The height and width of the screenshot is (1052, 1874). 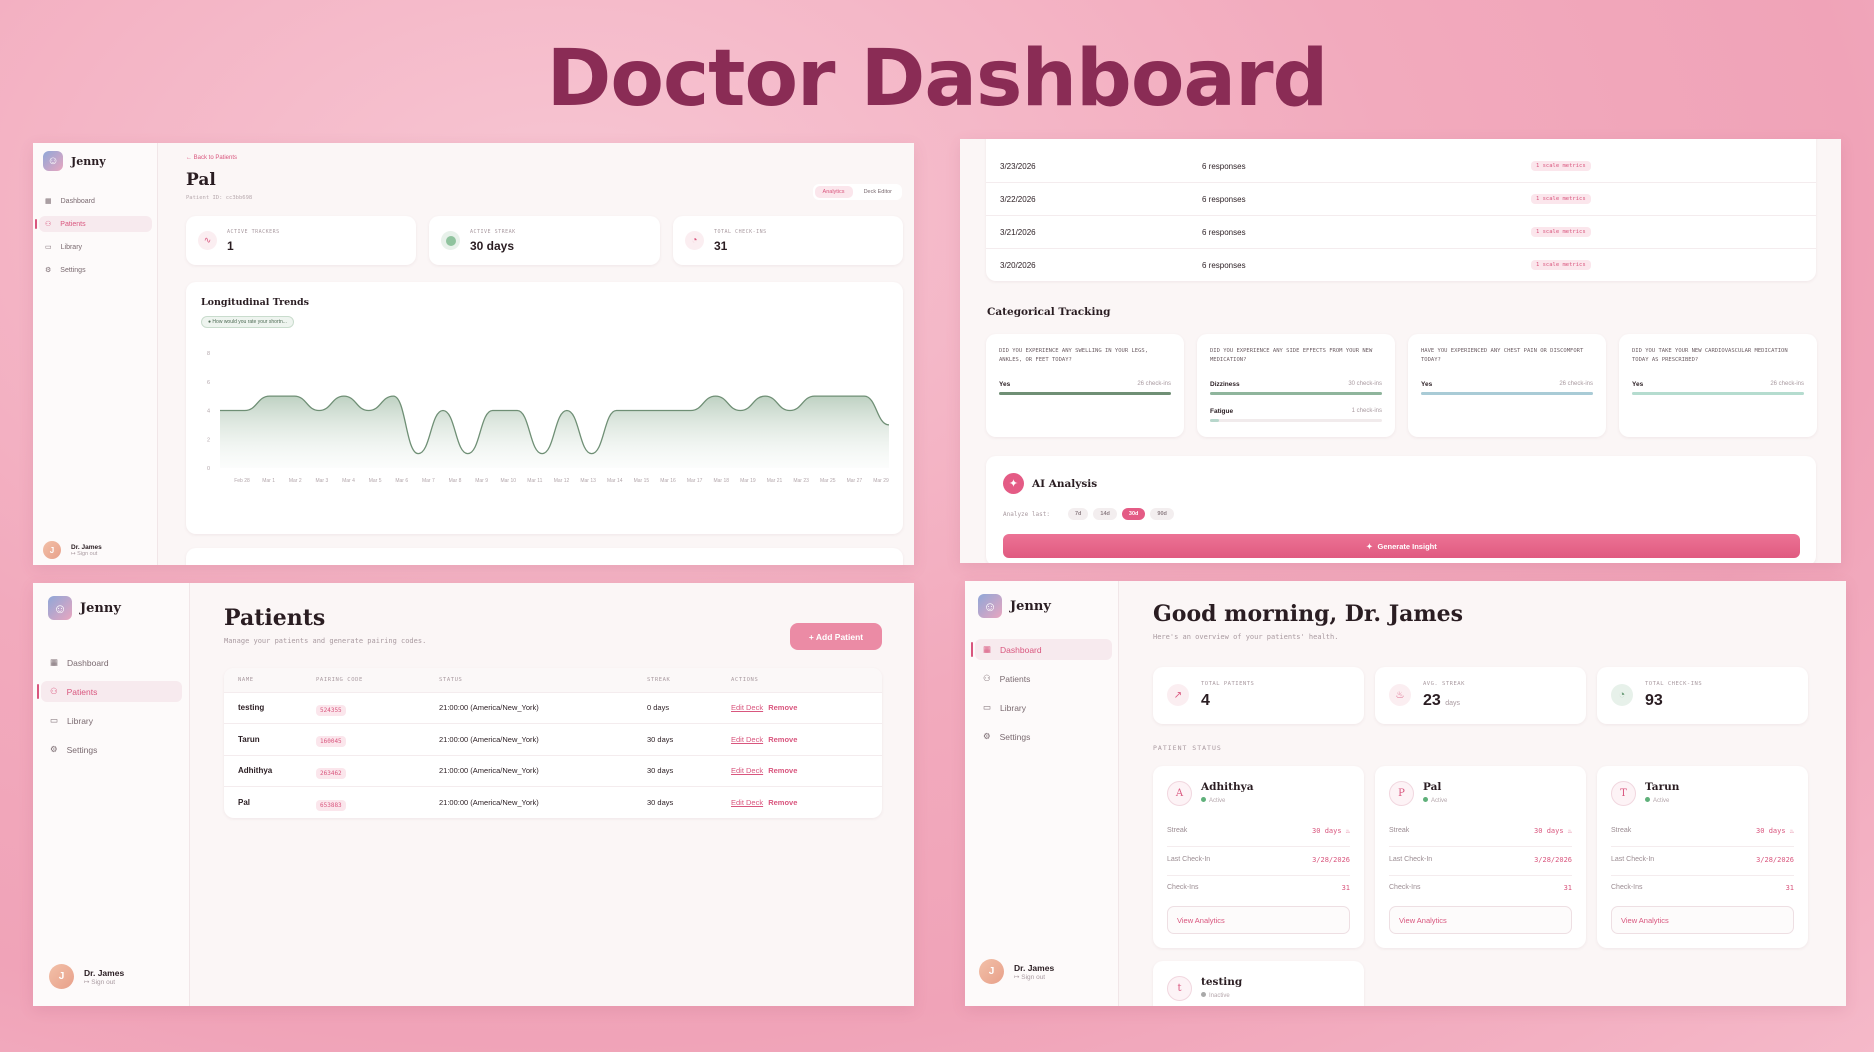 What do you see at coordinates (857, 192) in the screenshot?
I see `view-tabs: Analytics Deck Editor` at bounding box center [857, 192].